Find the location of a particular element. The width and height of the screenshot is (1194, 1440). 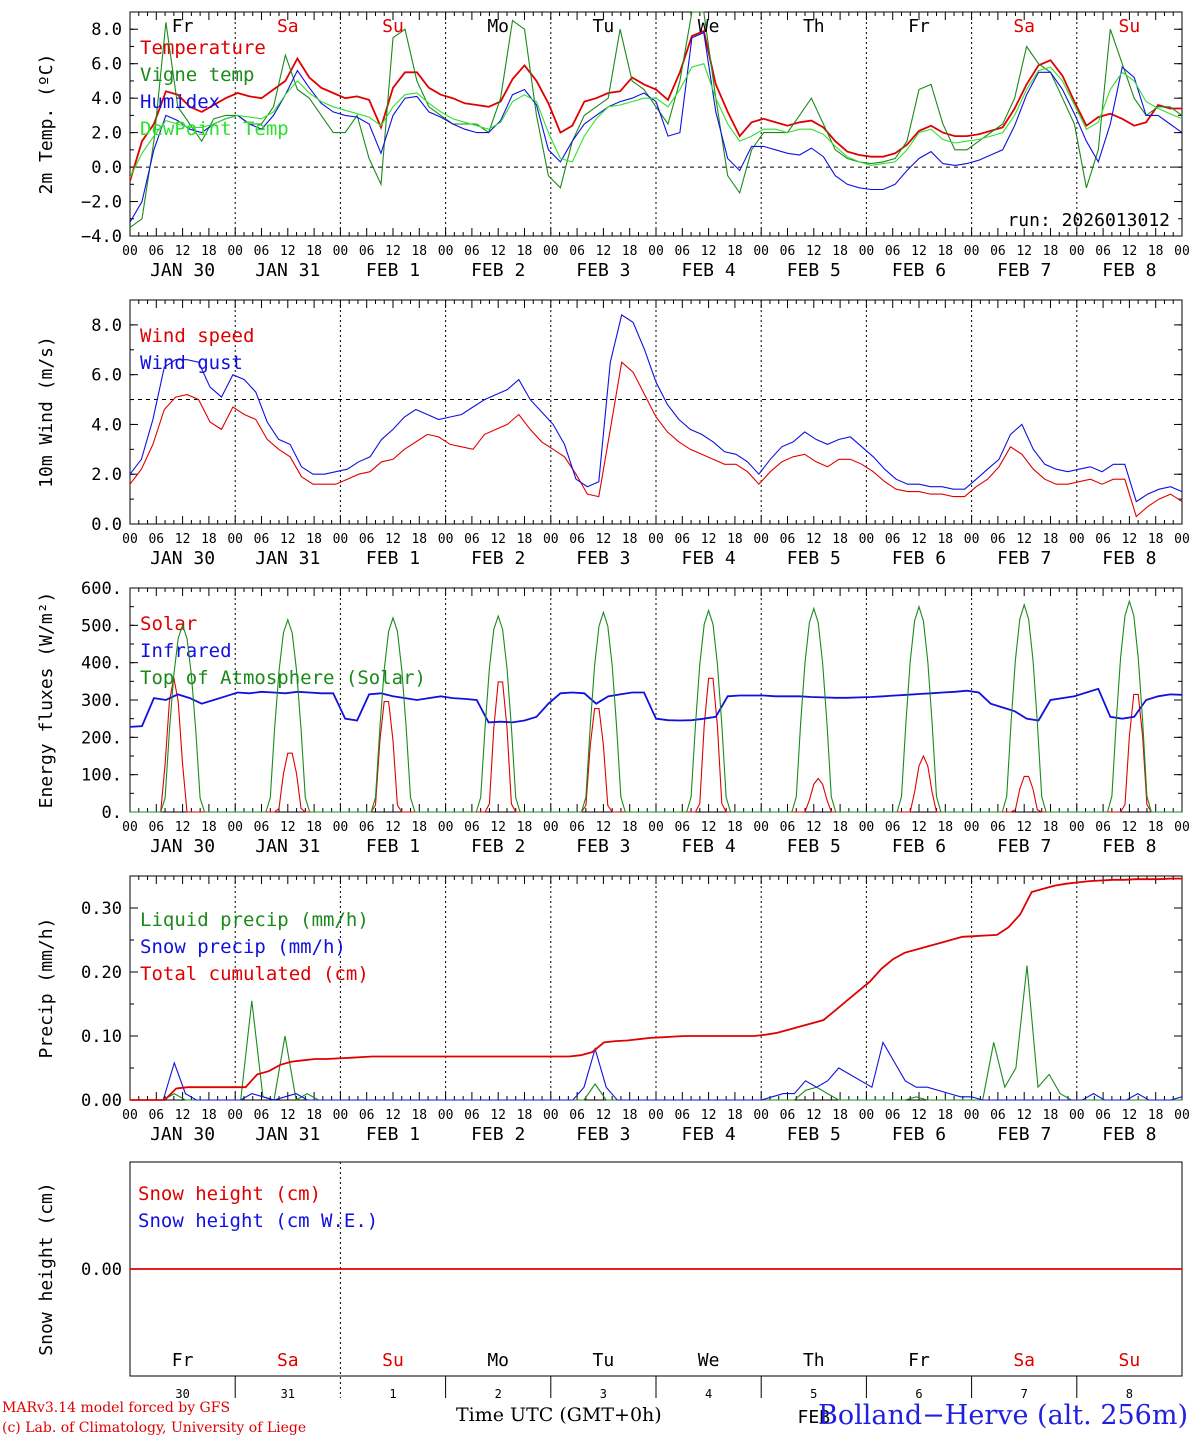

y-tick-label: 200. is located at coordinates (101, 738).